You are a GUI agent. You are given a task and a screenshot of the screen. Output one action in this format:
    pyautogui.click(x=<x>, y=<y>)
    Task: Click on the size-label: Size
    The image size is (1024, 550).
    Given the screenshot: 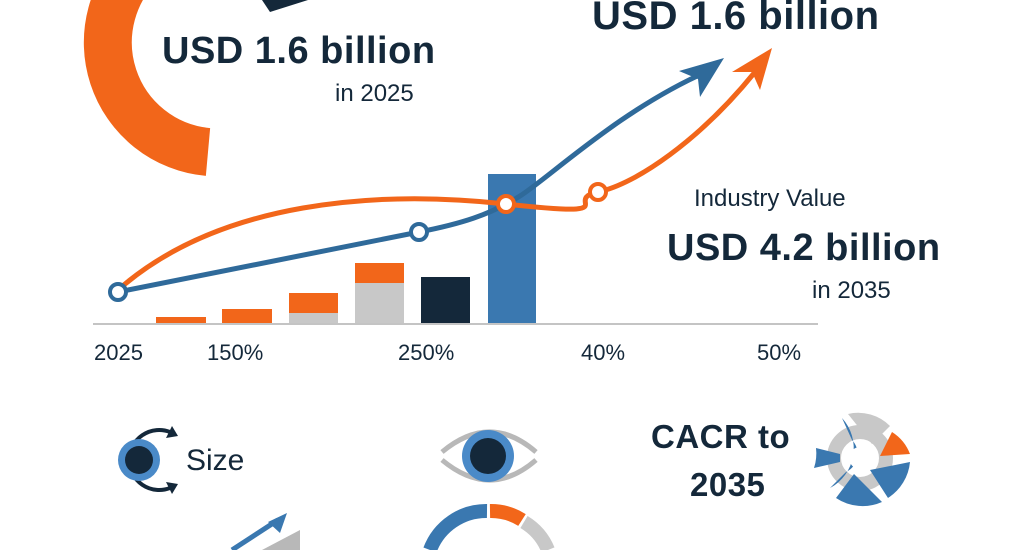 What is the action you would take?
    pyautogui.click(x=215, y=460)
    